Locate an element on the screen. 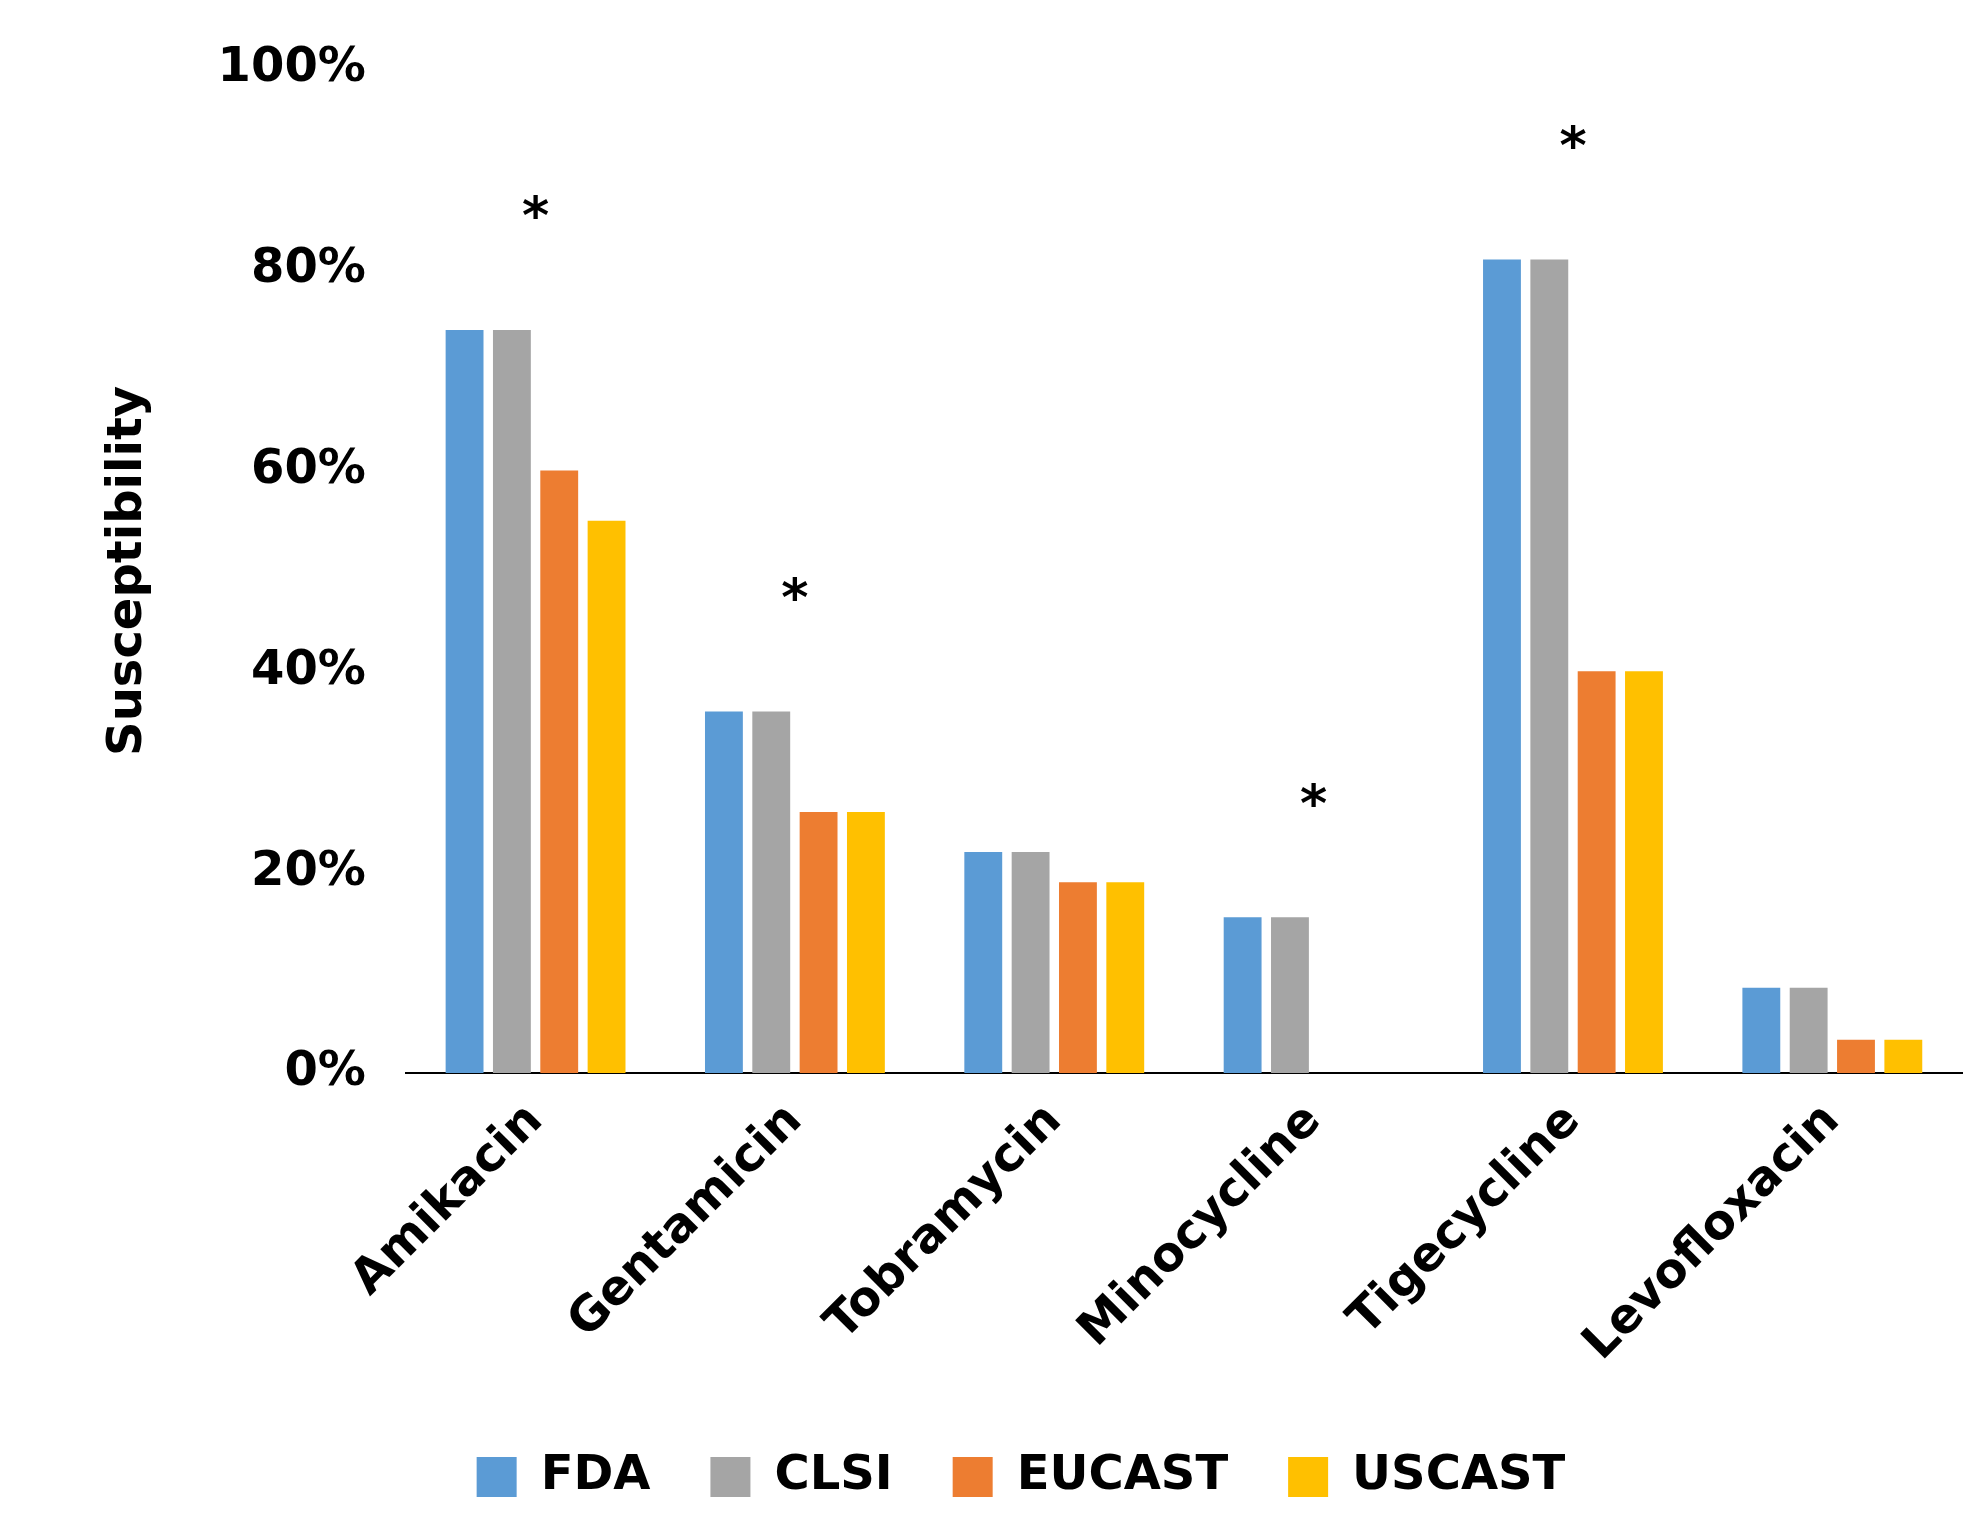  y-axis-title: Susceptibility is located at coordinates (124, 570).